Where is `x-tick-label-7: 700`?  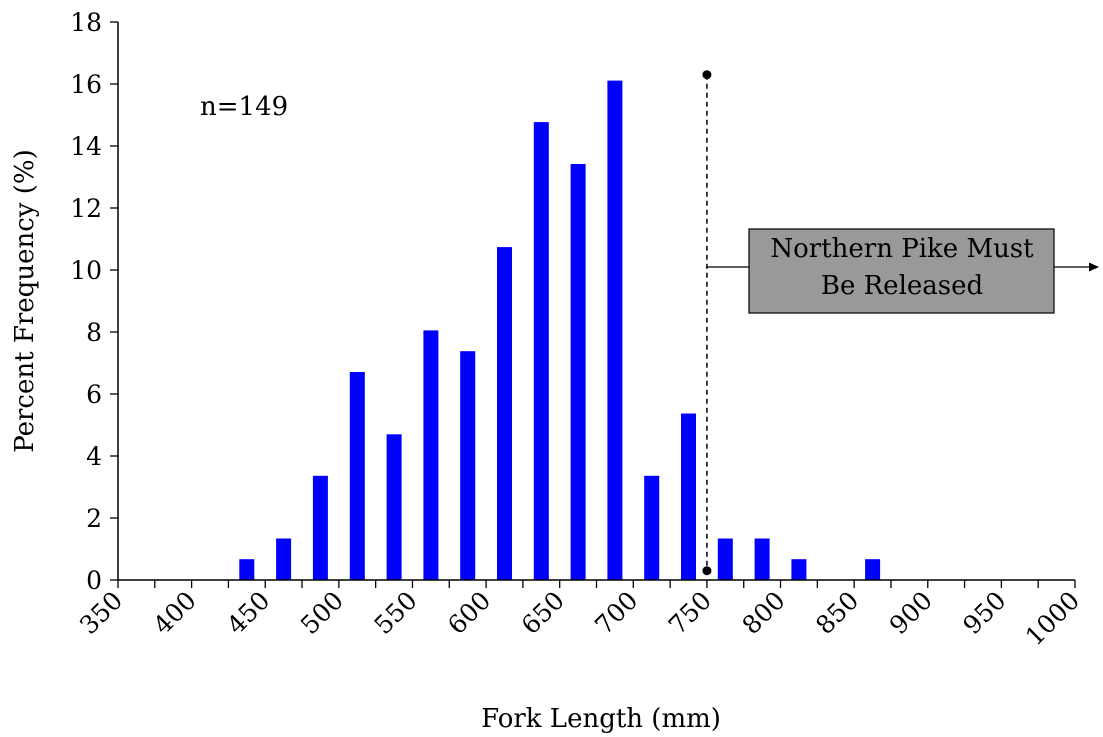
x-tick-label-7: 700 is located at coordinates (616, 613).